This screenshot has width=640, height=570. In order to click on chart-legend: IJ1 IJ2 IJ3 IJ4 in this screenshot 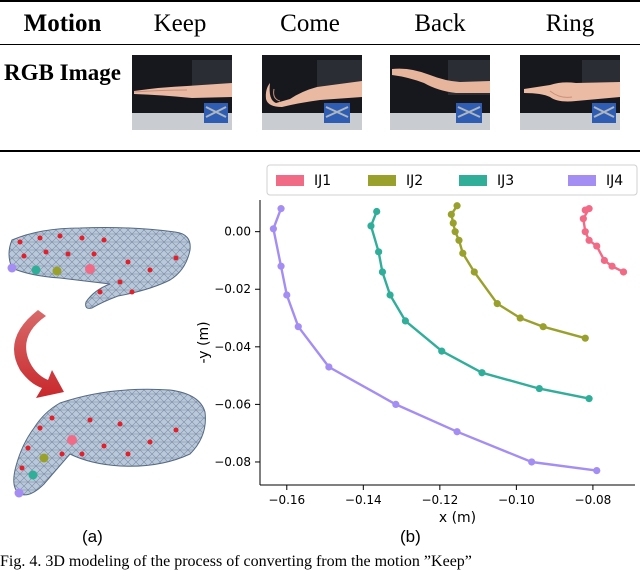, I will do `click(452, 180)`.